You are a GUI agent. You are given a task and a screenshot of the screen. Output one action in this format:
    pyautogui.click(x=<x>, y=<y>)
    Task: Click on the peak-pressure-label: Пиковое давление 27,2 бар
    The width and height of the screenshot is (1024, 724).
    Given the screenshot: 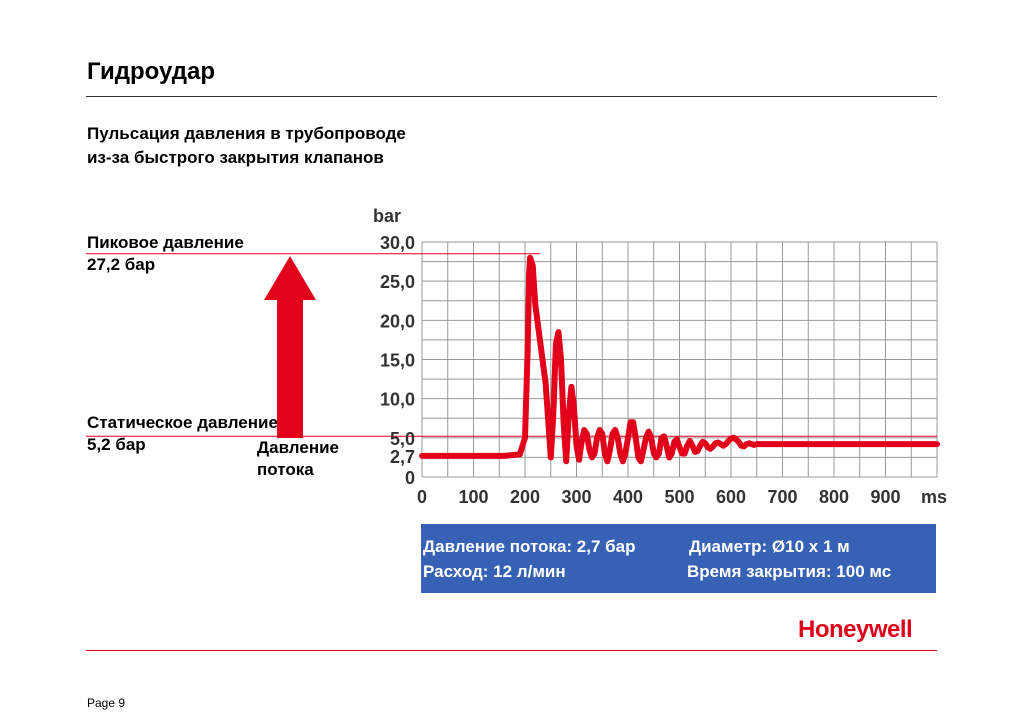 What is the action you would take?
    pyautogui.click(x=165, y=254)
    